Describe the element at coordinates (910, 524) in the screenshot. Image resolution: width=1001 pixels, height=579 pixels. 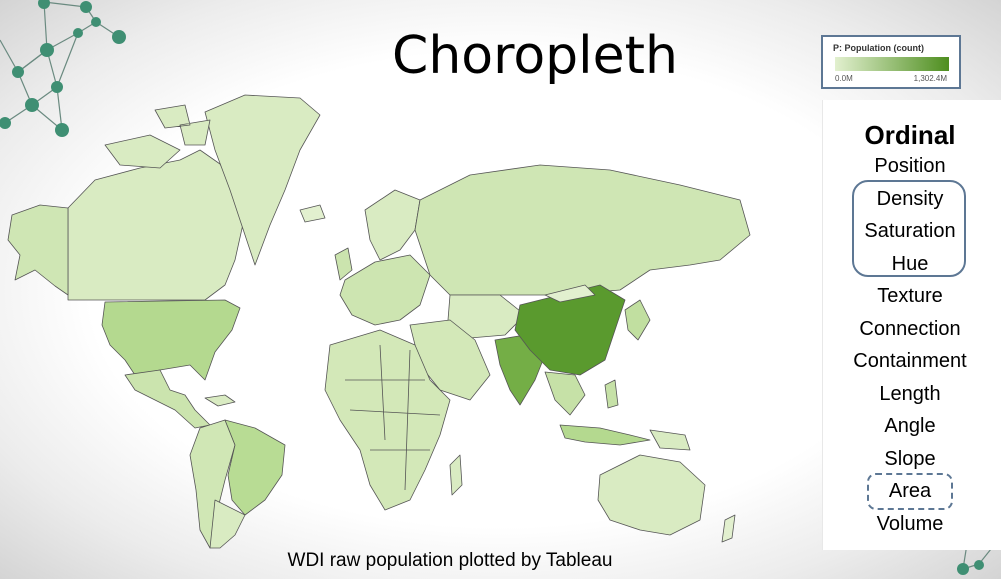
I see `encoding-item-volume: Volume` at that location.